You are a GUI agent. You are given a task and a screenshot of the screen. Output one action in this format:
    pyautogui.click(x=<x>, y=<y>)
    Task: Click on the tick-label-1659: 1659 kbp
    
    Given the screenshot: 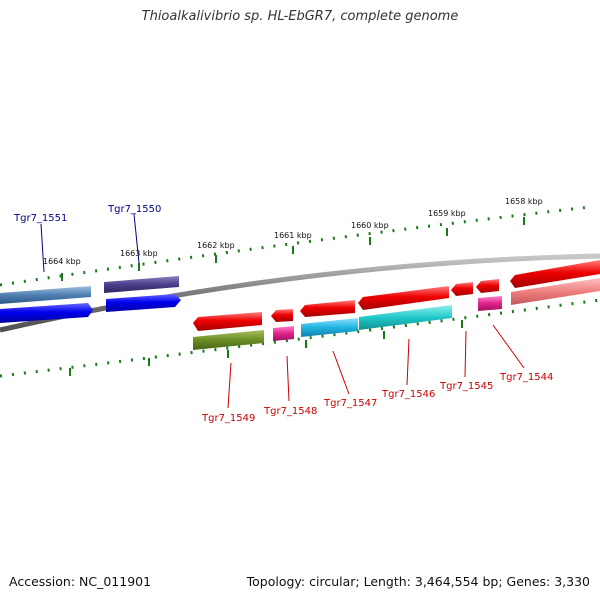 What is the action you would take?
    pyautogui.click(x=447, y=213)
    